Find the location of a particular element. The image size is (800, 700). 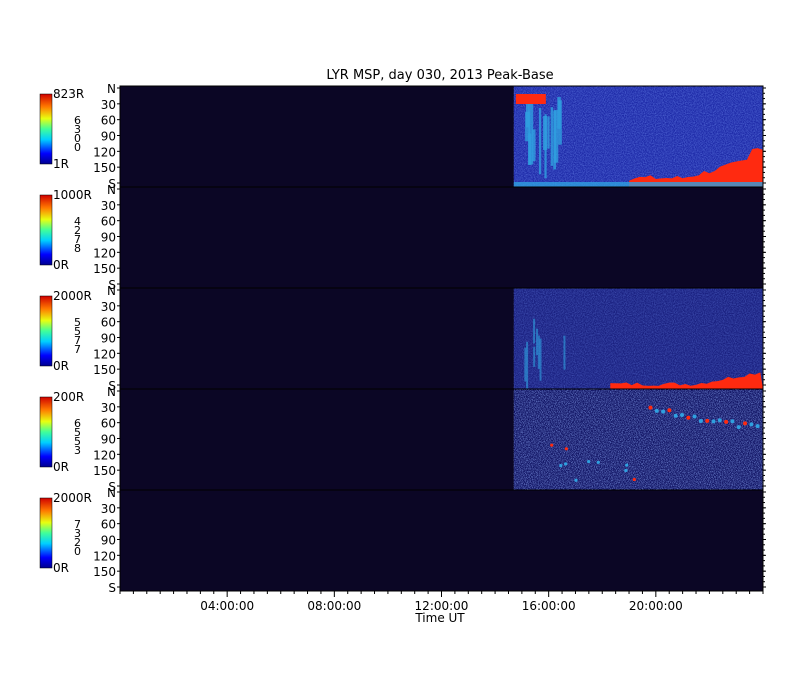

bottom-band is located at coordinates (638, 184).